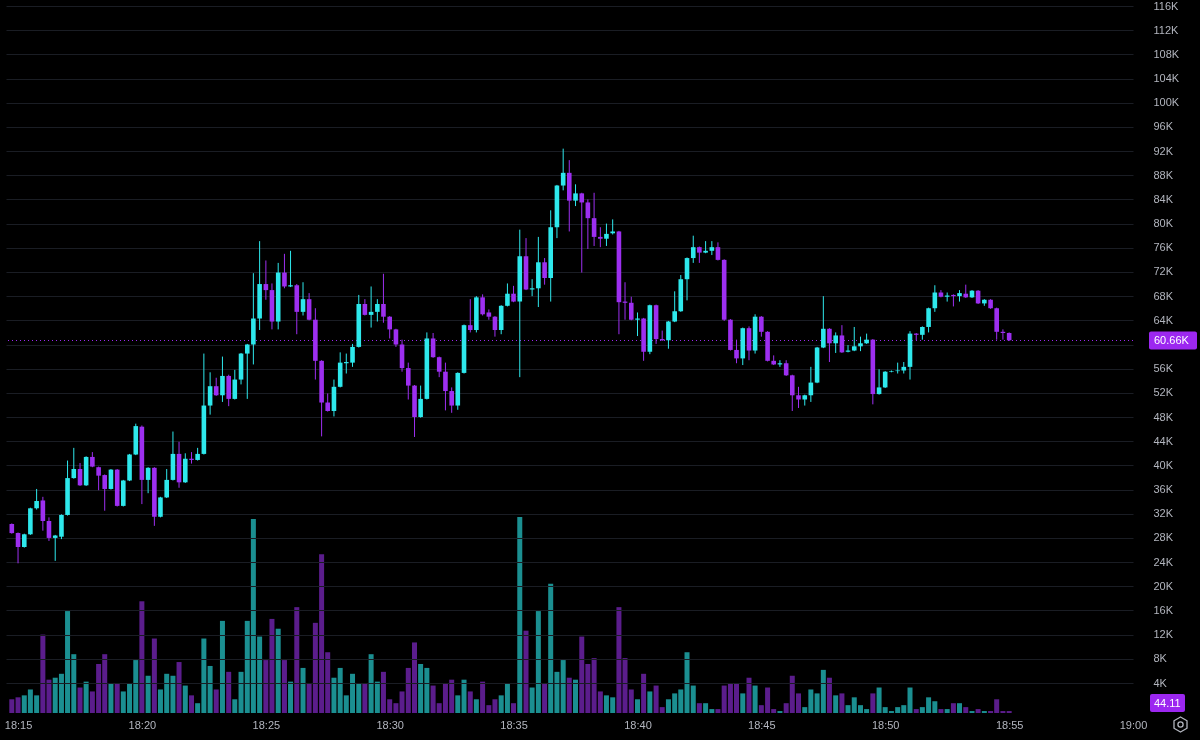 The width and height of the screenshot is (1200, 740). What do you see at coordinates (1163, 247) in the screenshot?
I see `y-tick-label: 76K` at bounding box center [1163, 247].